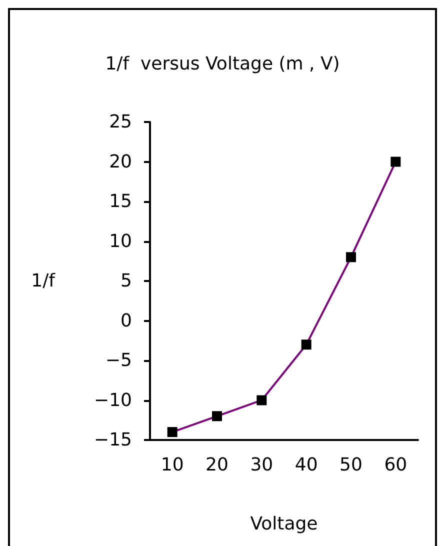 This screenshot has width=439, height=546. I want to click on y-tick-label: 5, so click(126, 281).